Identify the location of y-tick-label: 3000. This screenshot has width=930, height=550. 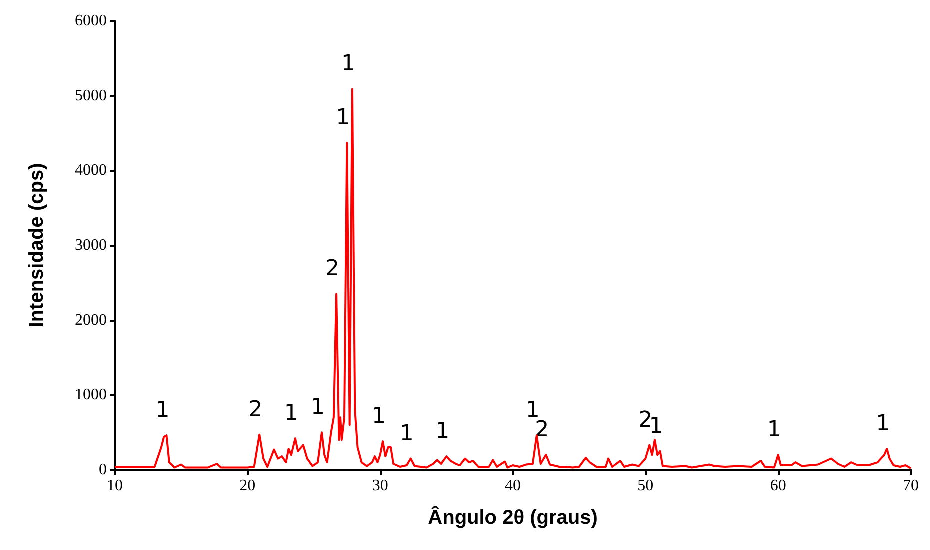
(91, 245).